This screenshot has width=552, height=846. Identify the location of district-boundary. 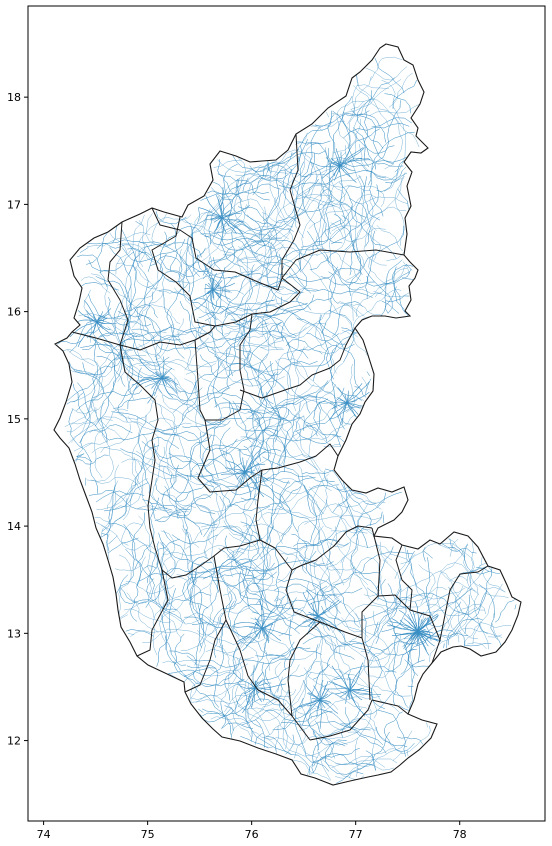
(332, 548).